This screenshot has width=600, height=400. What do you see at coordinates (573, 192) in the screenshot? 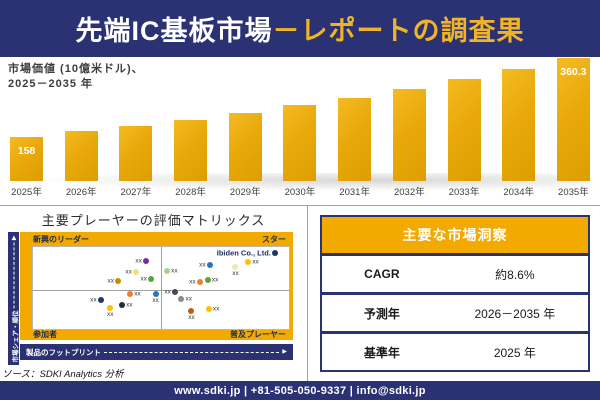
I see `bar-year-label: 2035年` at bounding box center [573, 192].